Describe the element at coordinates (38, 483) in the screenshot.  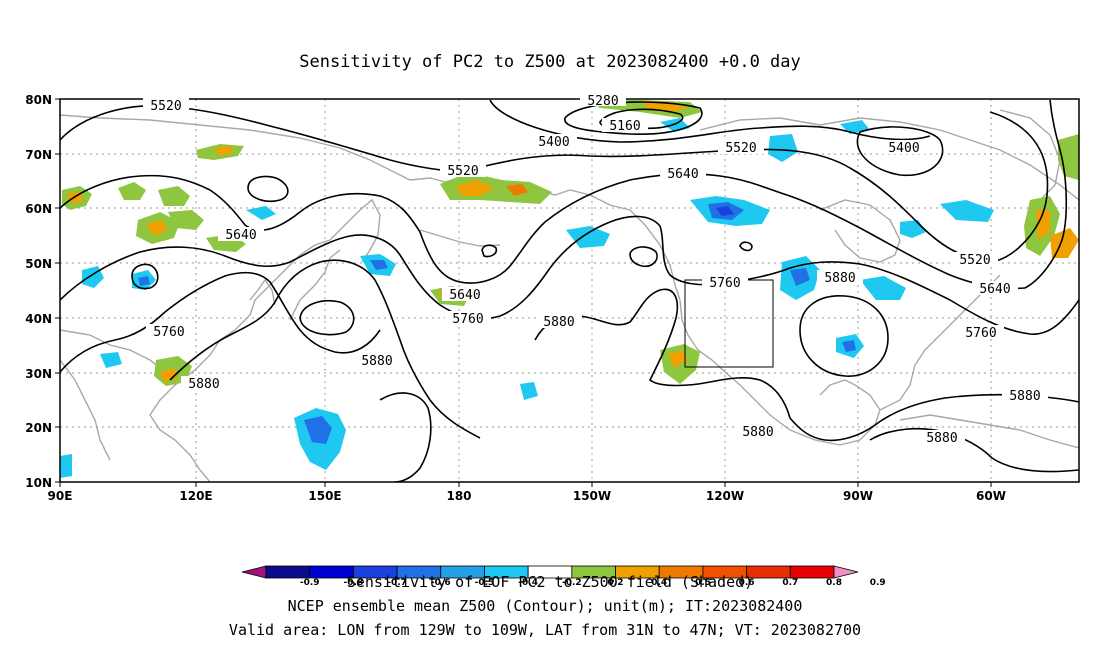
I see `lat-tick-label: 10N` at that location.